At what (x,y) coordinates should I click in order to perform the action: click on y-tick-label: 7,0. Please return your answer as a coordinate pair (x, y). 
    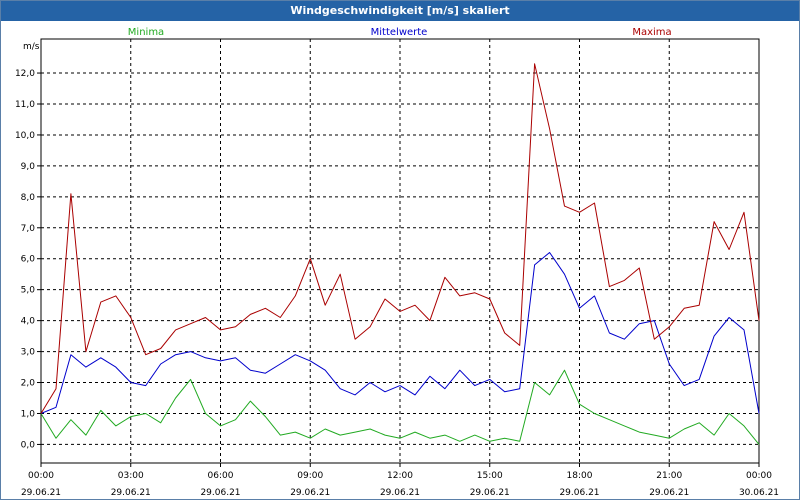
    Looking at the image, I should click on (28, 229).